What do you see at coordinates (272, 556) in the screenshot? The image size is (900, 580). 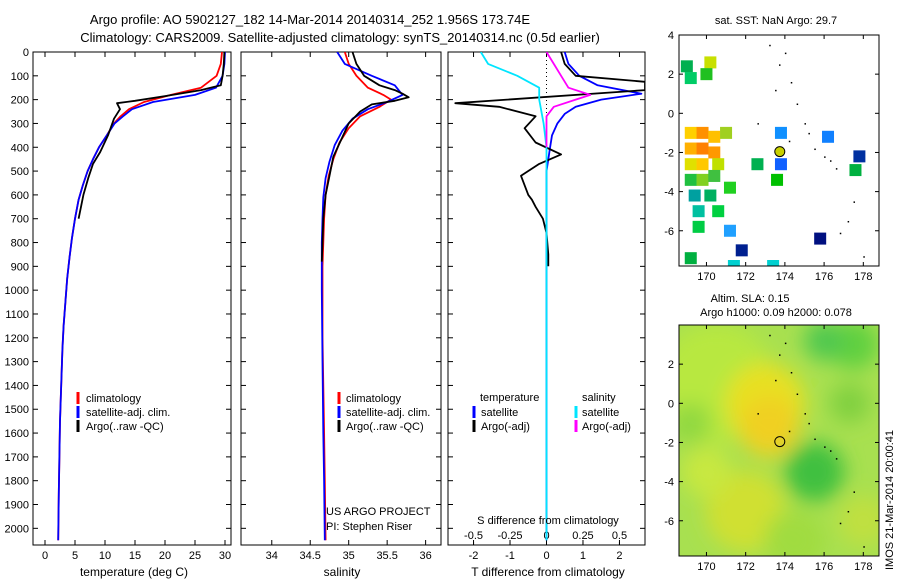 I see `x-tick-label: 34` at bounding box center [272, 556].